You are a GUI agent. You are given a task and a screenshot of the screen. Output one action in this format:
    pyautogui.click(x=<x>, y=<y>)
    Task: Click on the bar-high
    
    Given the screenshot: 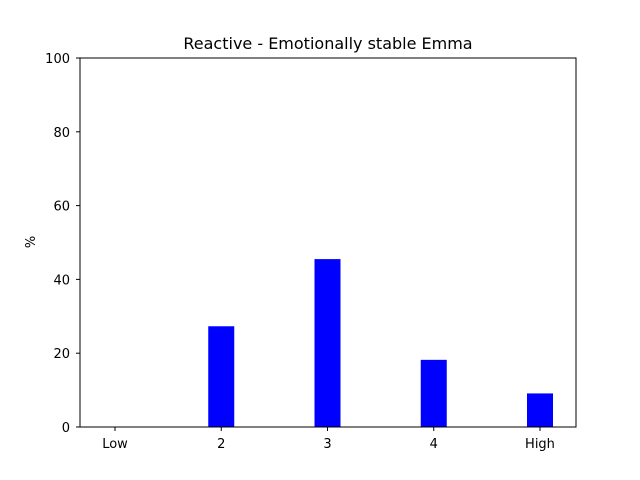 What is the action you would take?
    pyautogui.click(x=540, y=410)
    